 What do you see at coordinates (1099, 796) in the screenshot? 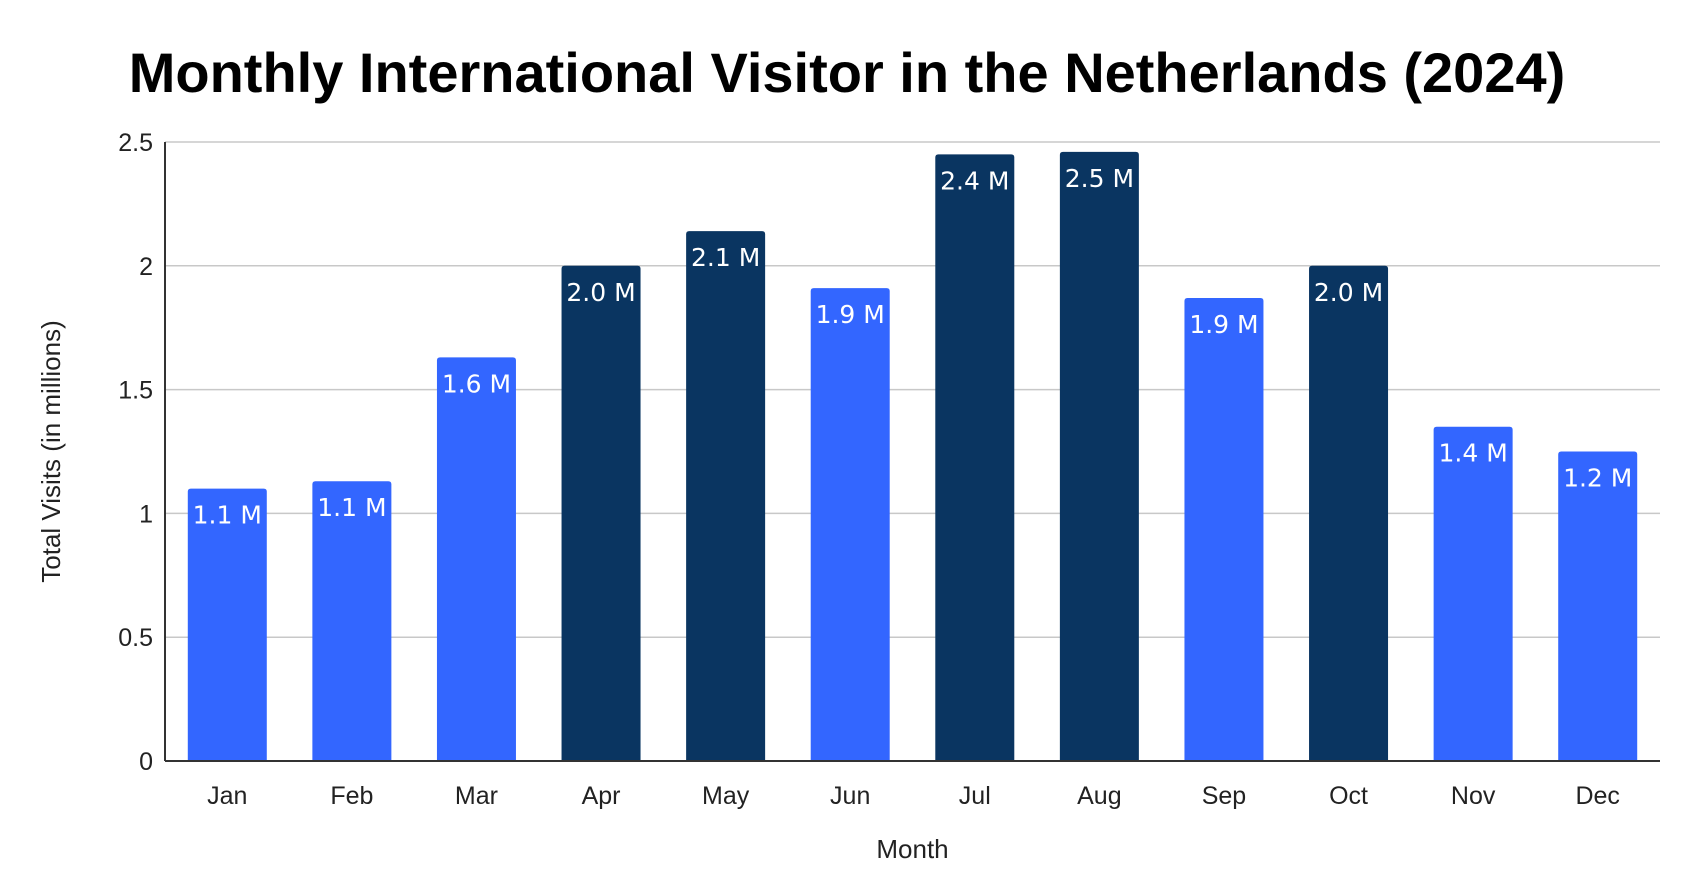
I see `x-tick-label: Aug` at bounding box center [1099, 796].